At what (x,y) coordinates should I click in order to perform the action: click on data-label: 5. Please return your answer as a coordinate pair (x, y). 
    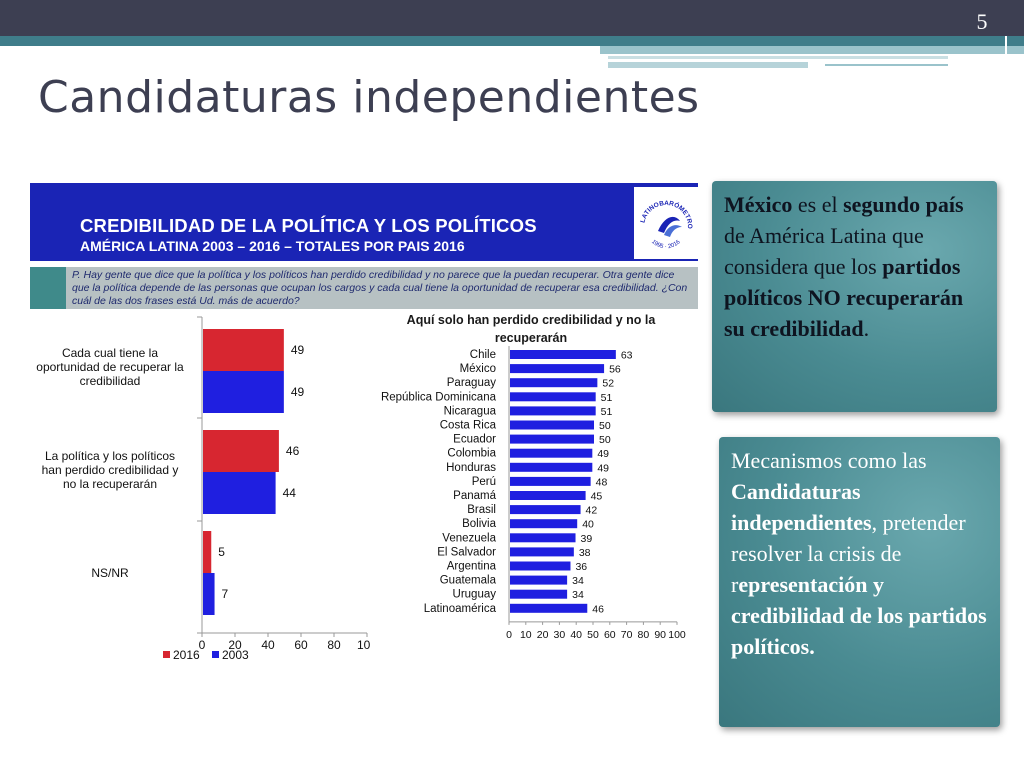
    Looking at the image, I should click on (221, 552).